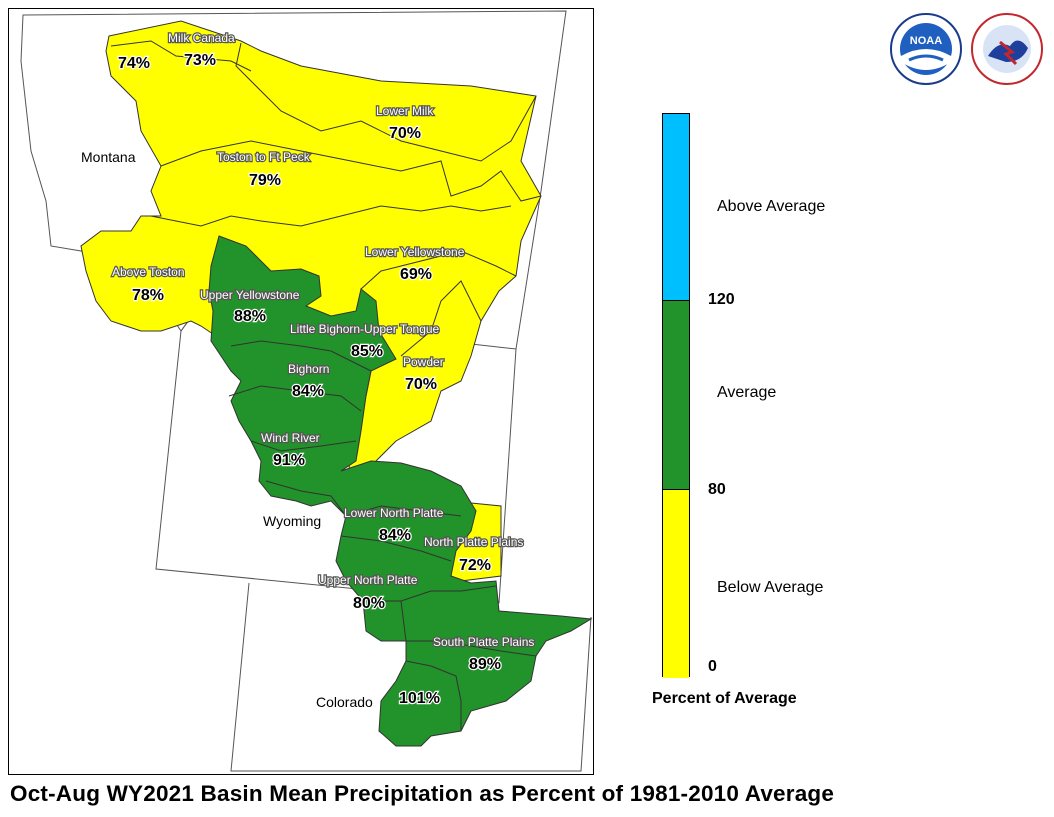 The height and width of the screenshot is (817, 1054). Describe the element at coordinates (369, 603) in the screenshot. I see `basin-value: 80%` at that location.